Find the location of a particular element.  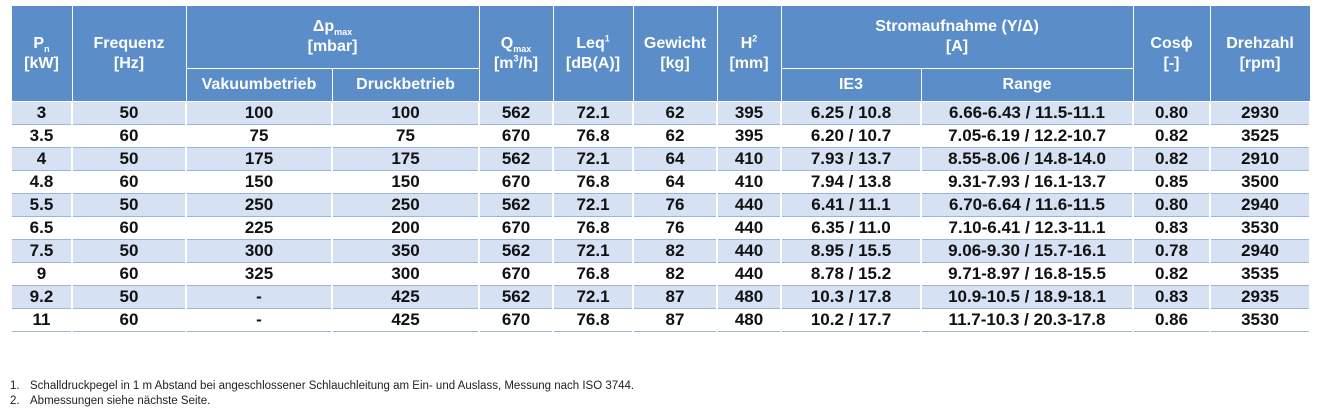

cell-h: 410 is located at coordinates (749, 182).